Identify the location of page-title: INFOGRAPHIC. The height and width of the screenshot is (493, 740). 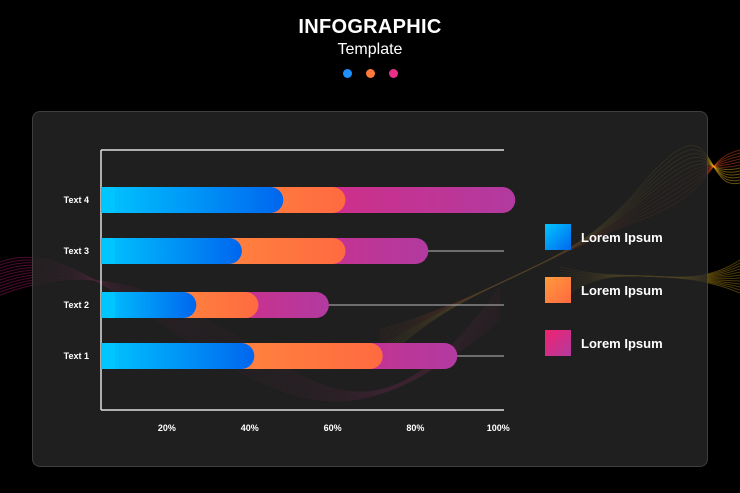
(370, 27).